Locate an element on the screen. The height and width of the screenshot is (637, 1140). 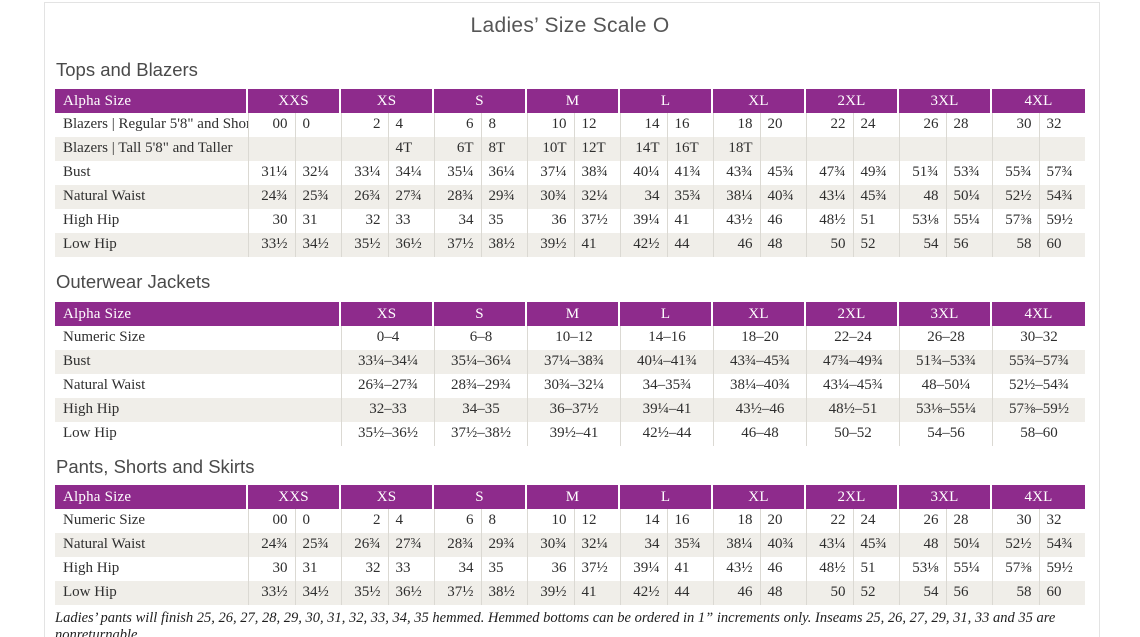
value-cell: 44 is located at coordinates (690, 245).